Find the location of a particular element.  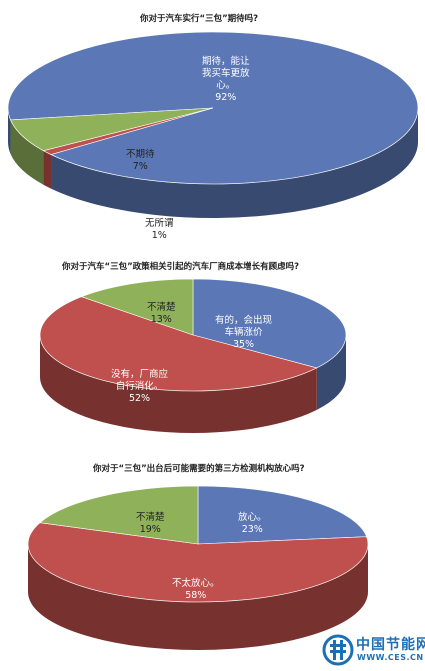

watermark-site-name: 中国节能网 is located at coordinates (390, 645).